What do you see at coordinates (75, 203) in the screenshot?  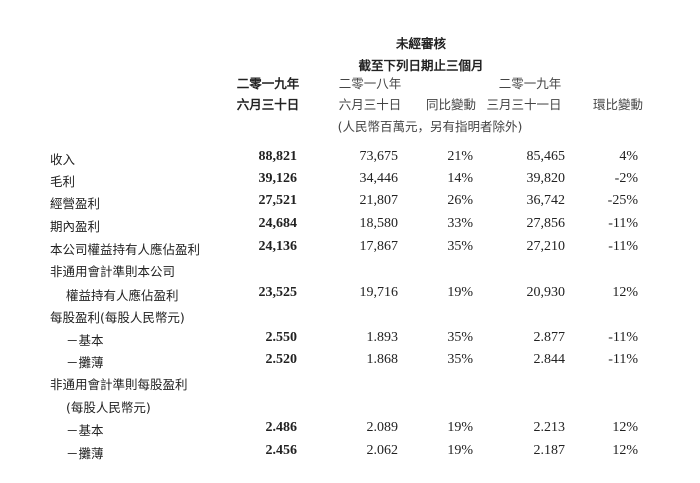 I see `row-label: 經營盈利` at bounding box center [75, 203].